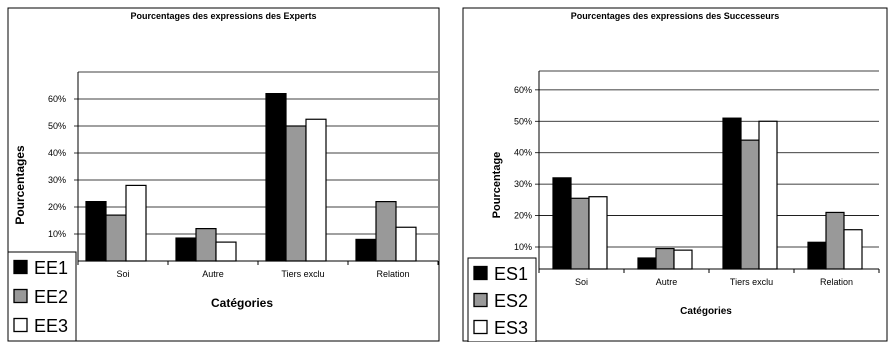 The image size is (888, 342). I want to click on legend-label-ee2: EE2, so click(51, 297).